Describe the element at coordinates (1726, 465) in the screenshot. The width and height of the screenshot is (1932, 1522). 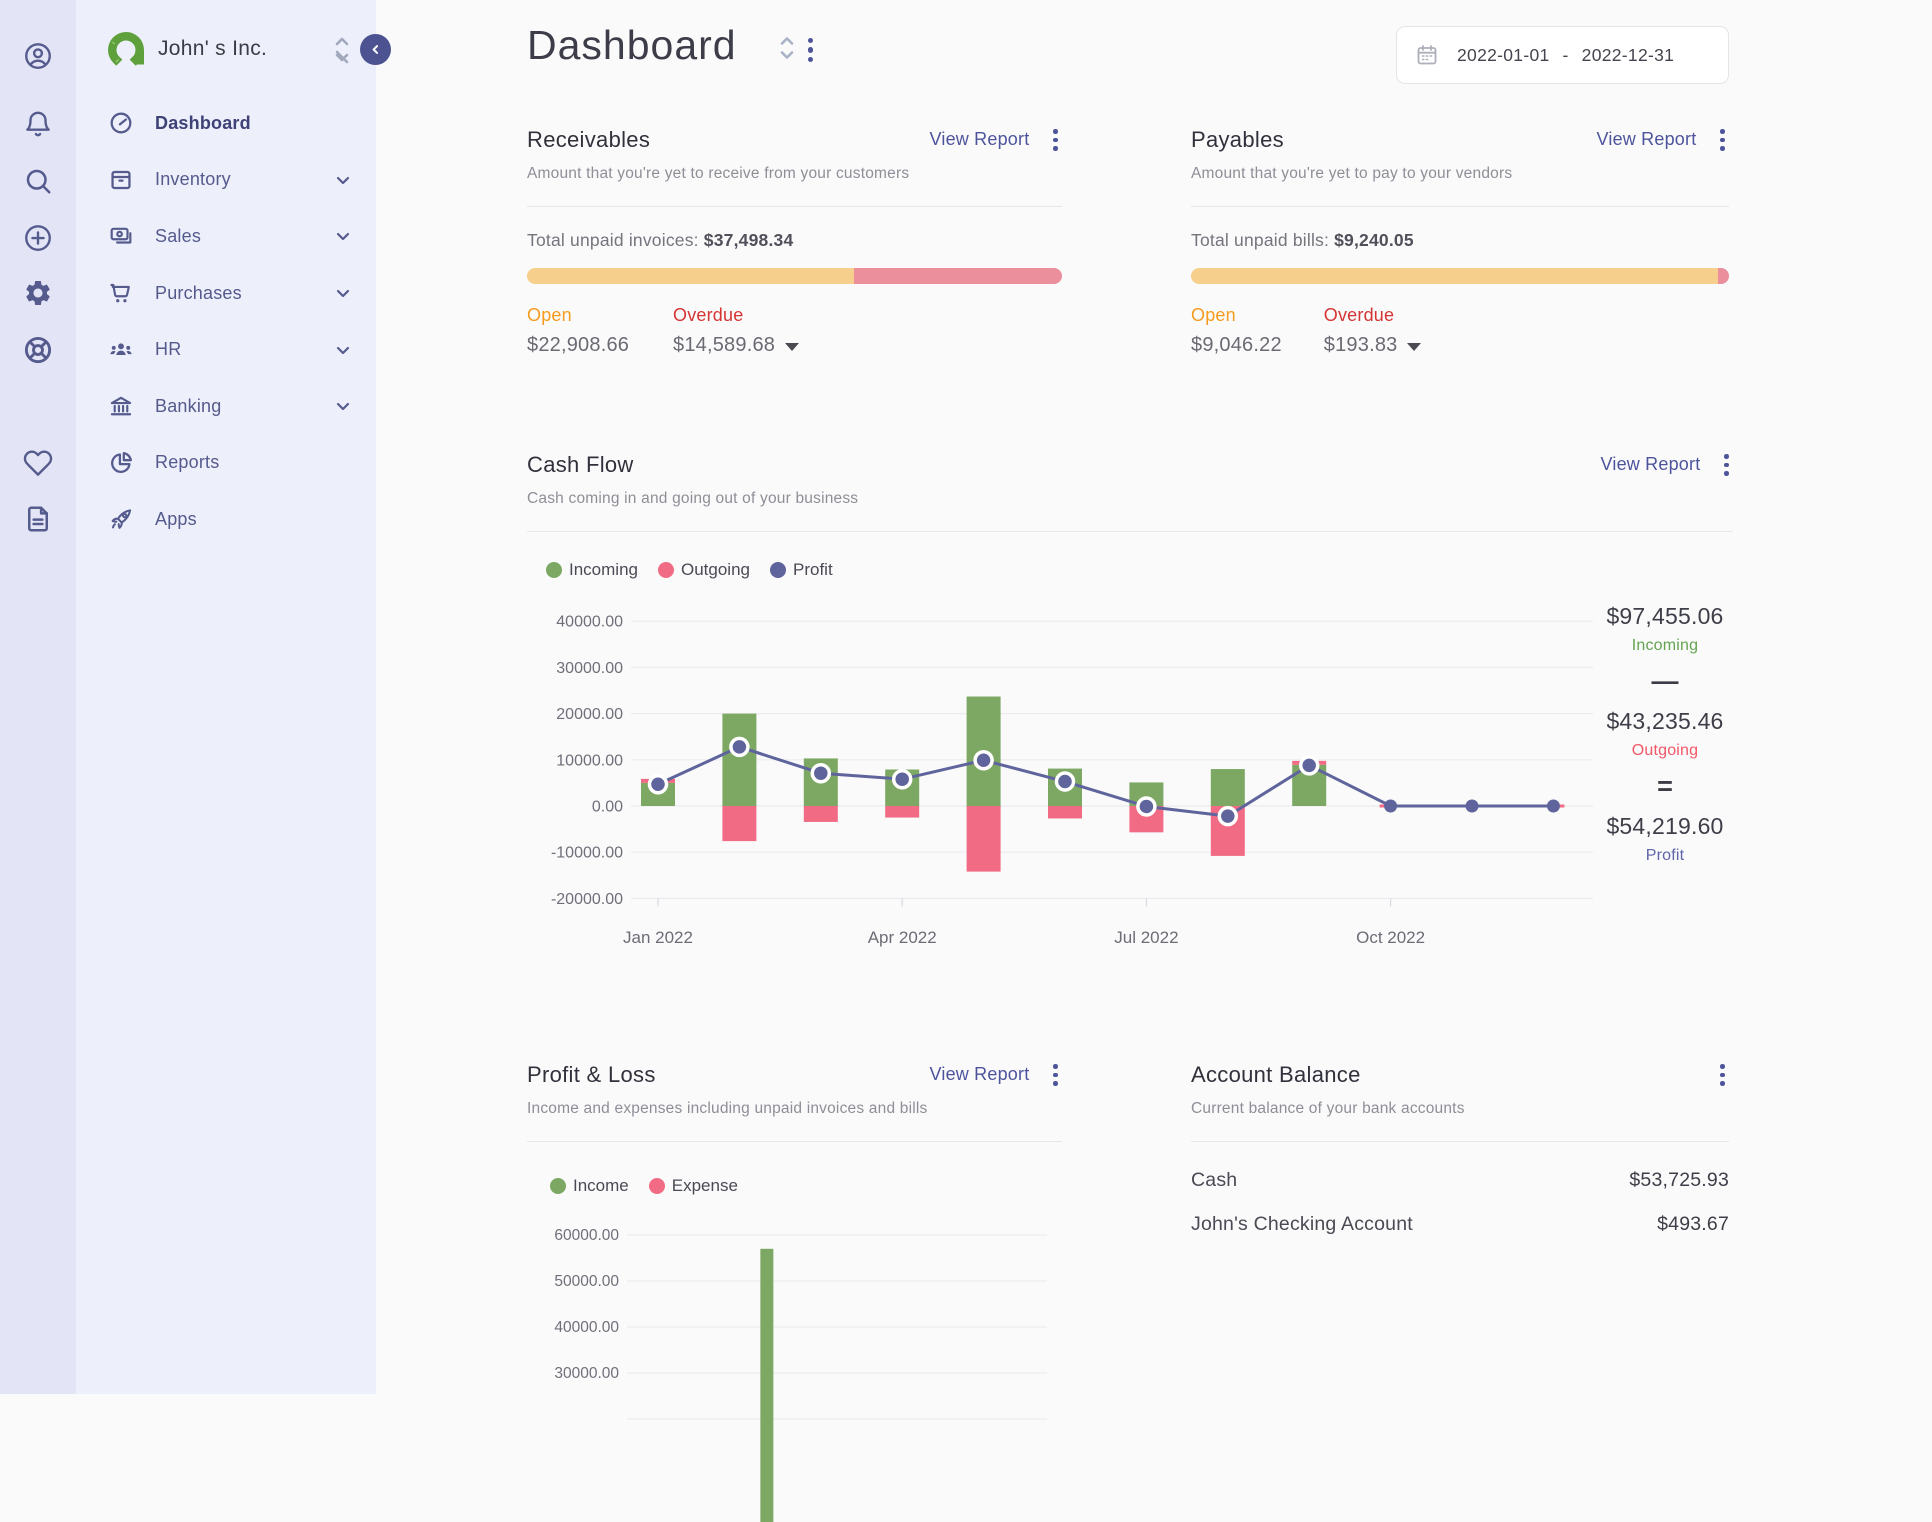
I see `cashflow-kebab` at that location.